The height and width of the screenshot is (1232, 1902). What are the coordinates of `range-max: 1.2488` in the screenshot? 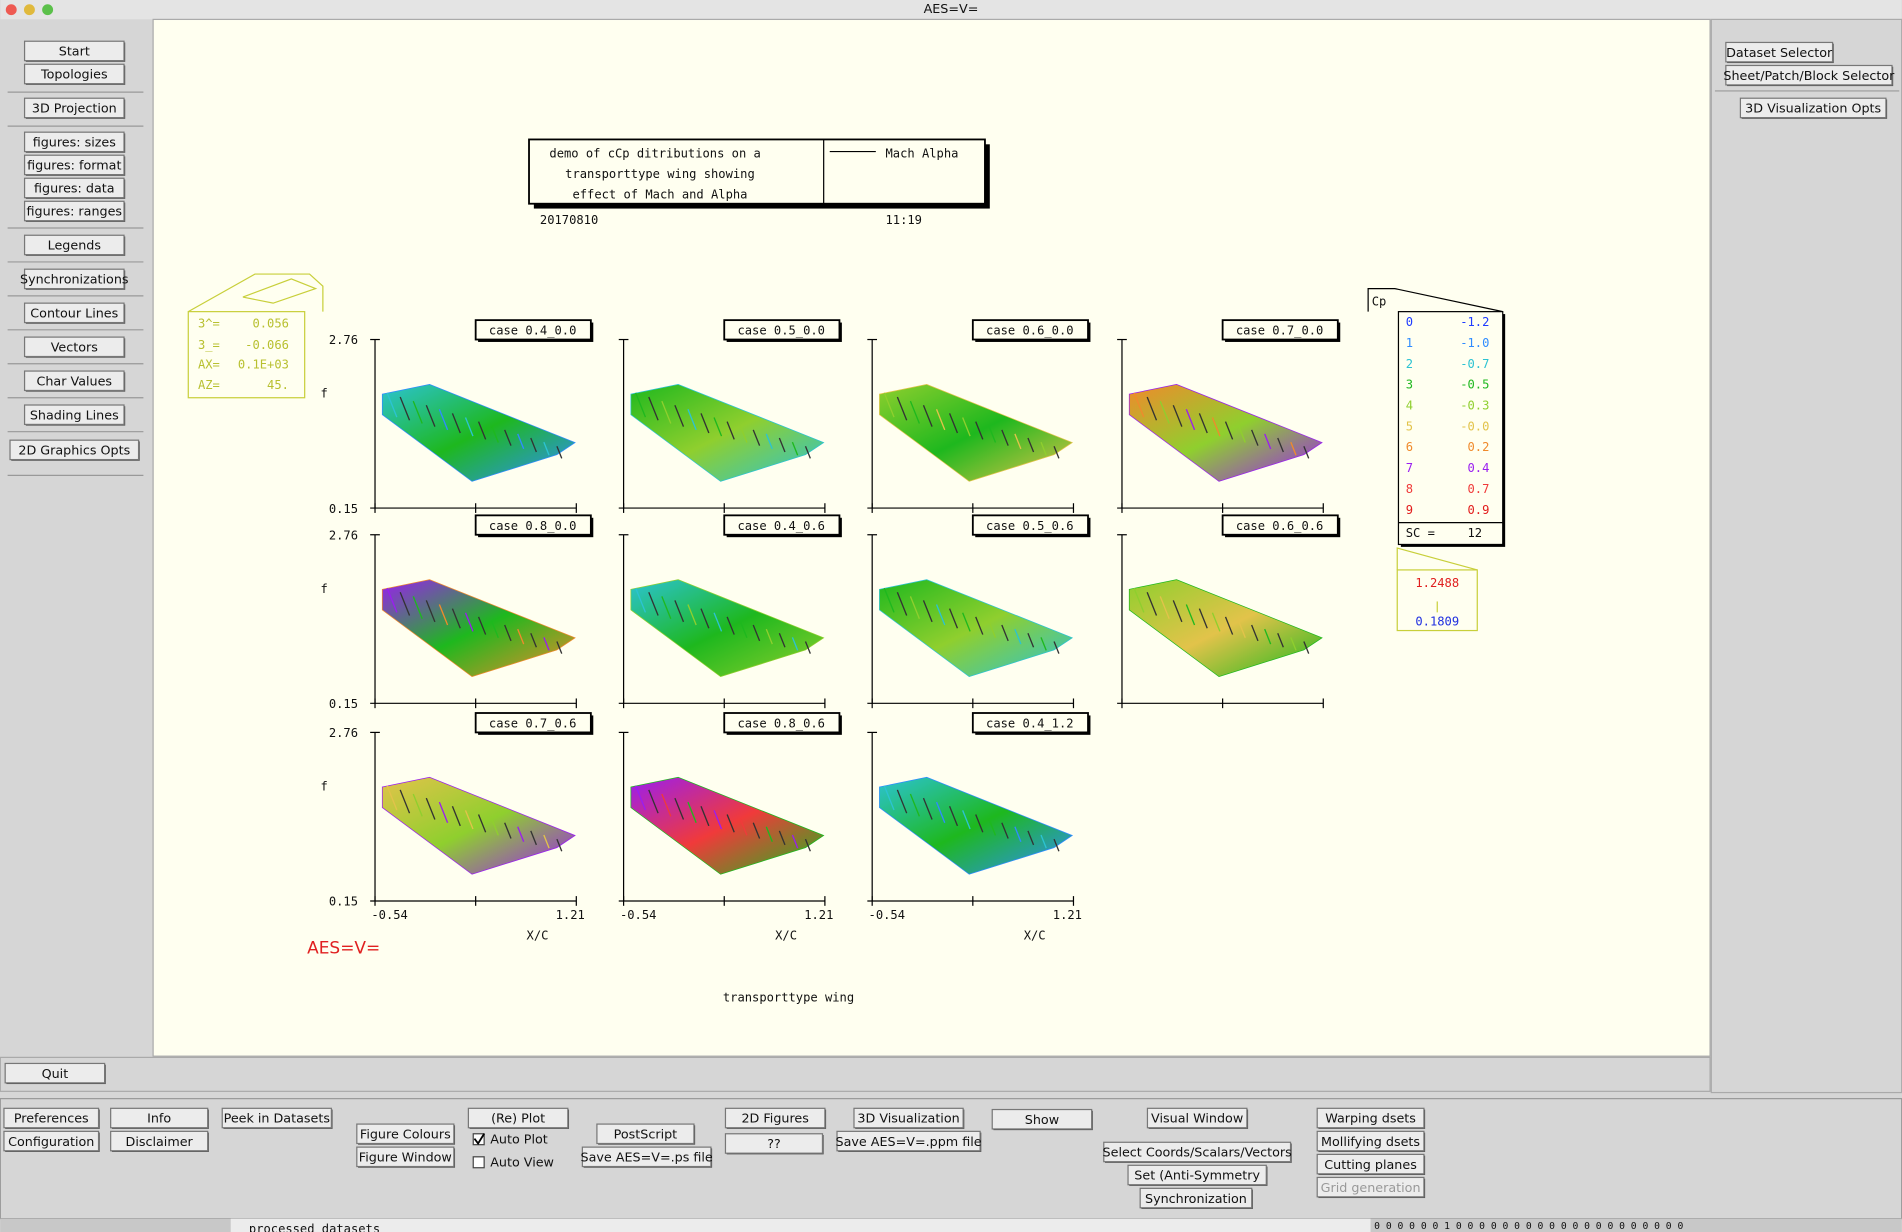 It's located at (1437, 583).